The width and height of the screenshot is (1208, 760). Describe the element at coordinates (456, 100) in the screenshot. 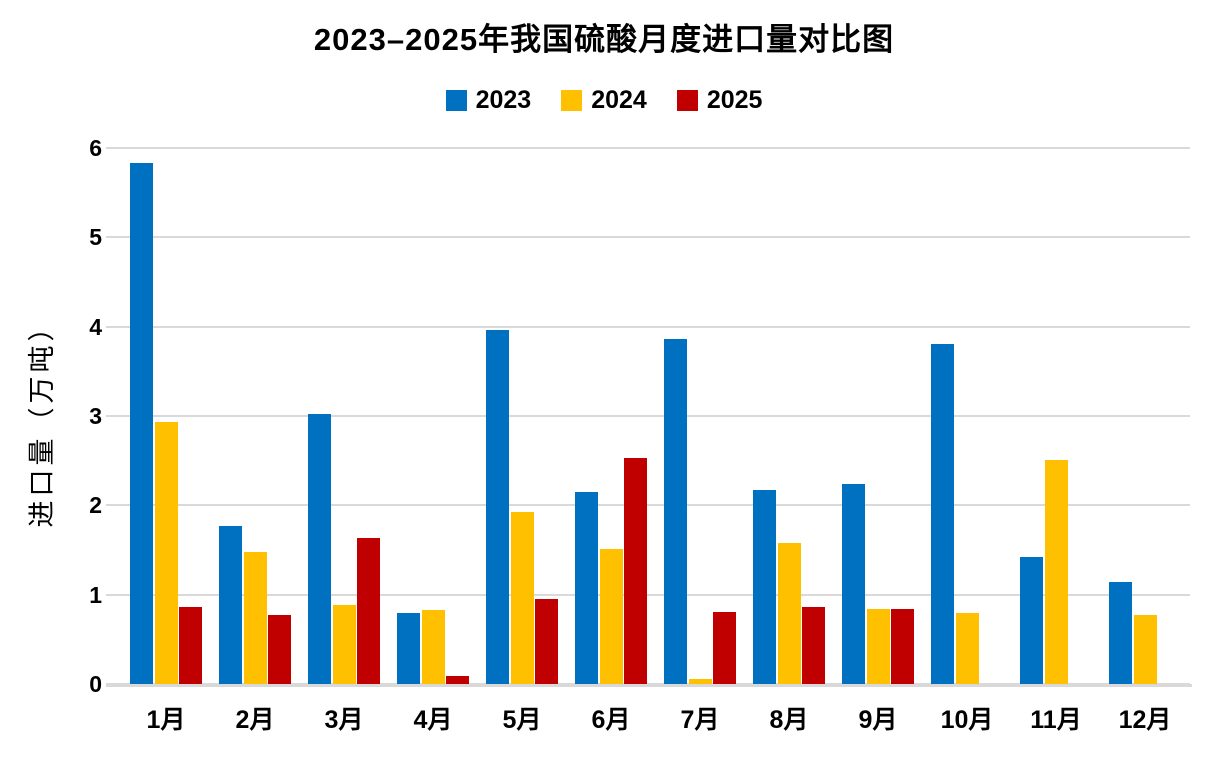

I see `legend-swatch-2023` at that location.